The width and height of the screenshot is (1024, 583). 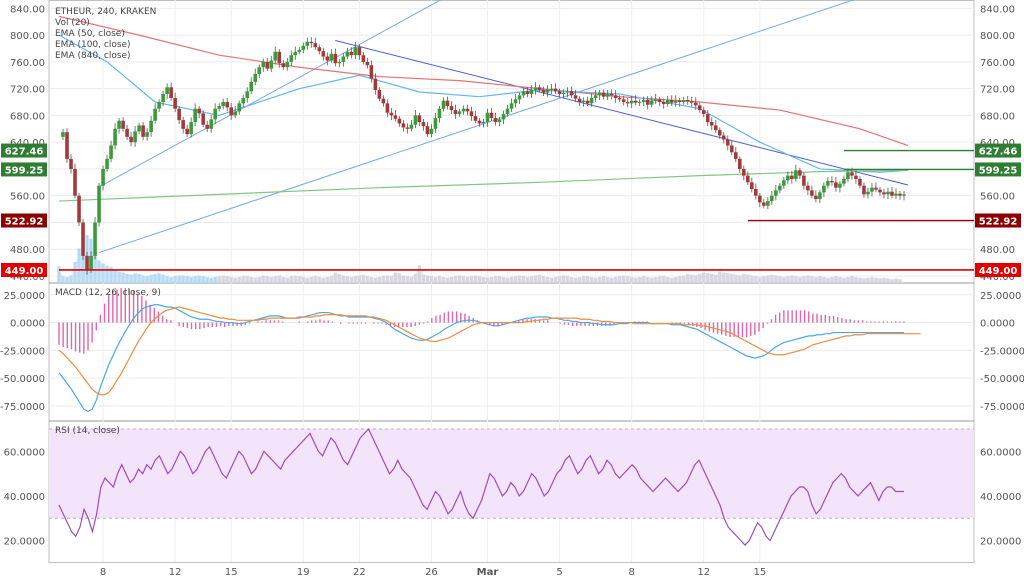 I want to click on macd-signal-line, so click(x=489, y=351).